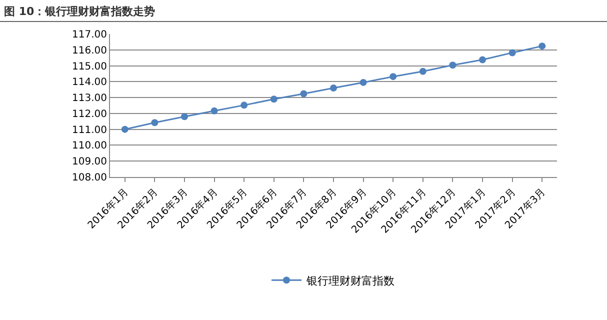 The width and height of the screenshot is (607, 320). I want to click on y-tick-label: 109.00, so click(89, 162).